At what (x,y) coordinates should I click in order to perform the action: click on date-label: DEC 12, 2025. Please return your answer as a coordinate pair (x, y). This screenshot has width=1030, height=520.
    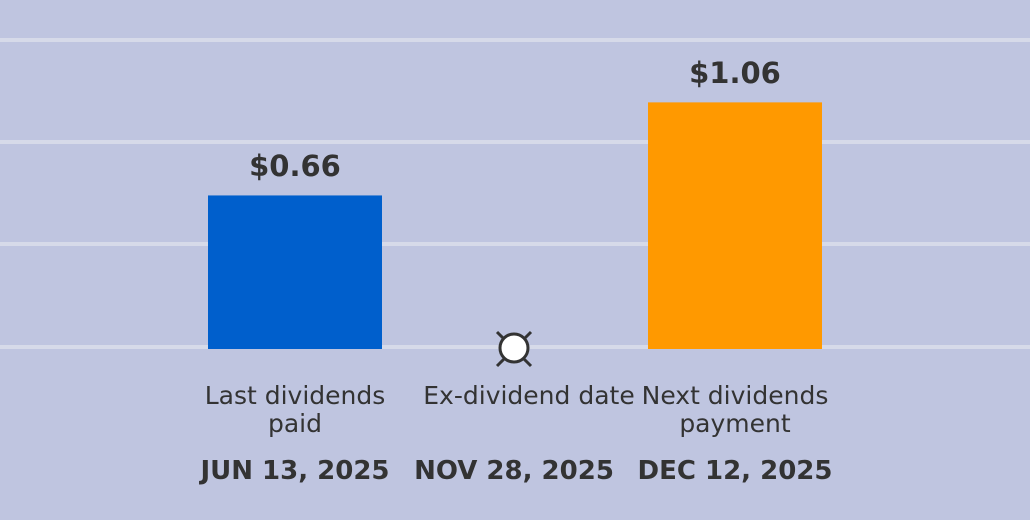
    Looking at the image, I should click on (735, 471).